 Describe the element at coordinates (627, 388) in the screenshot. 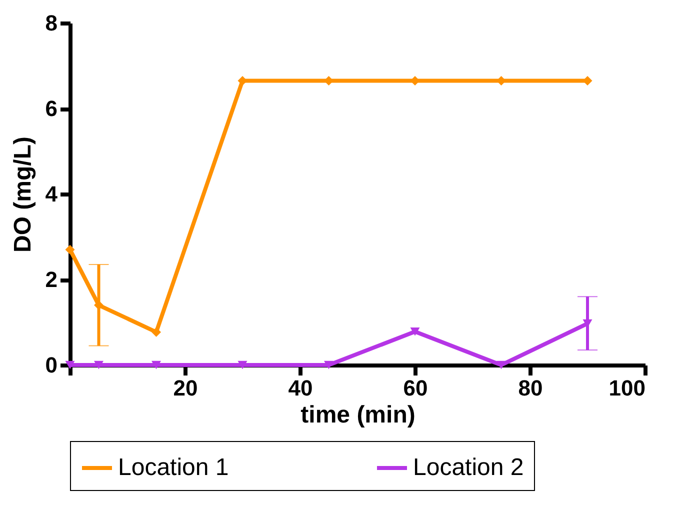

I see `x-tick-label: 100` at that location.